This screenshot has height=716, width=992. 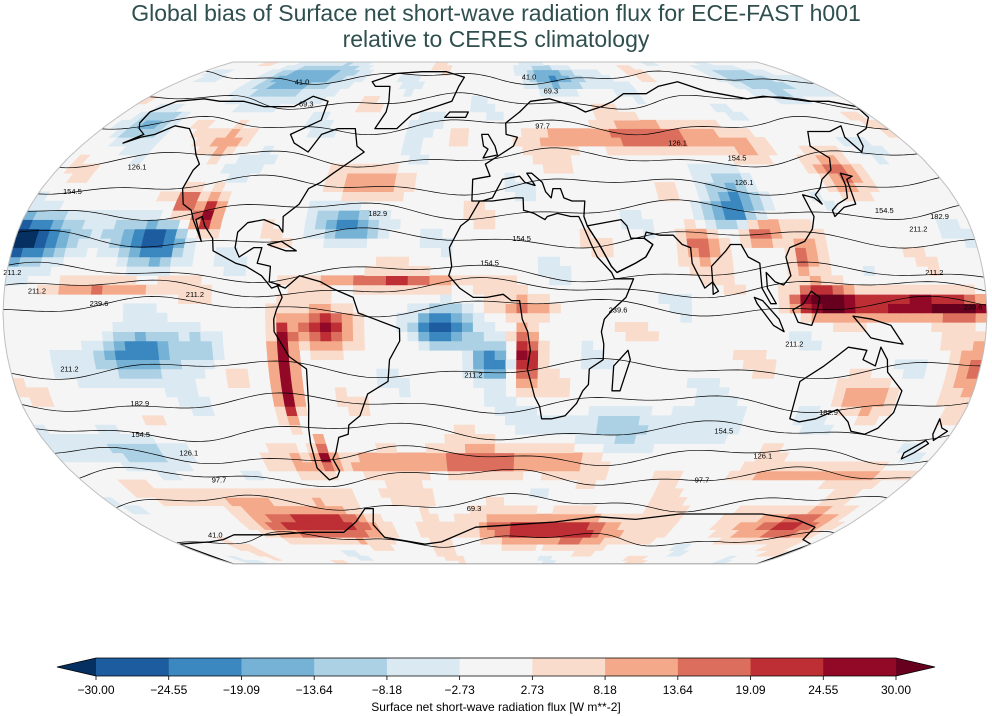 I want to click on contour-label: 126.1, so click(x=188, y=452).